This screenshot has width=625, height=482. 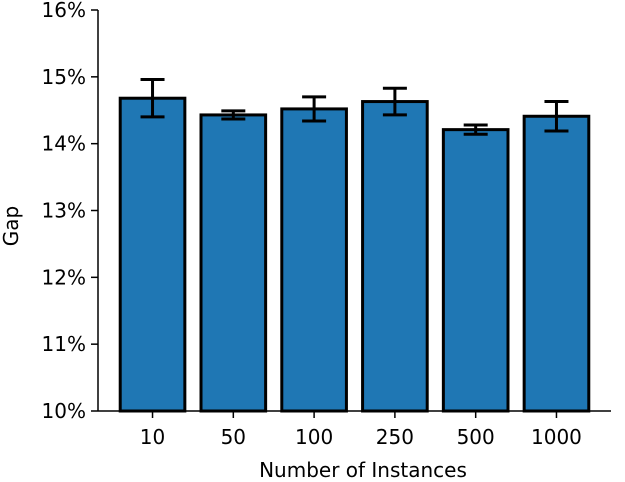 What do you see at coordinates (363, 470) in the screenshot?
I see `x-axis-label: Number of Instances` at bounding box center [363, 470].